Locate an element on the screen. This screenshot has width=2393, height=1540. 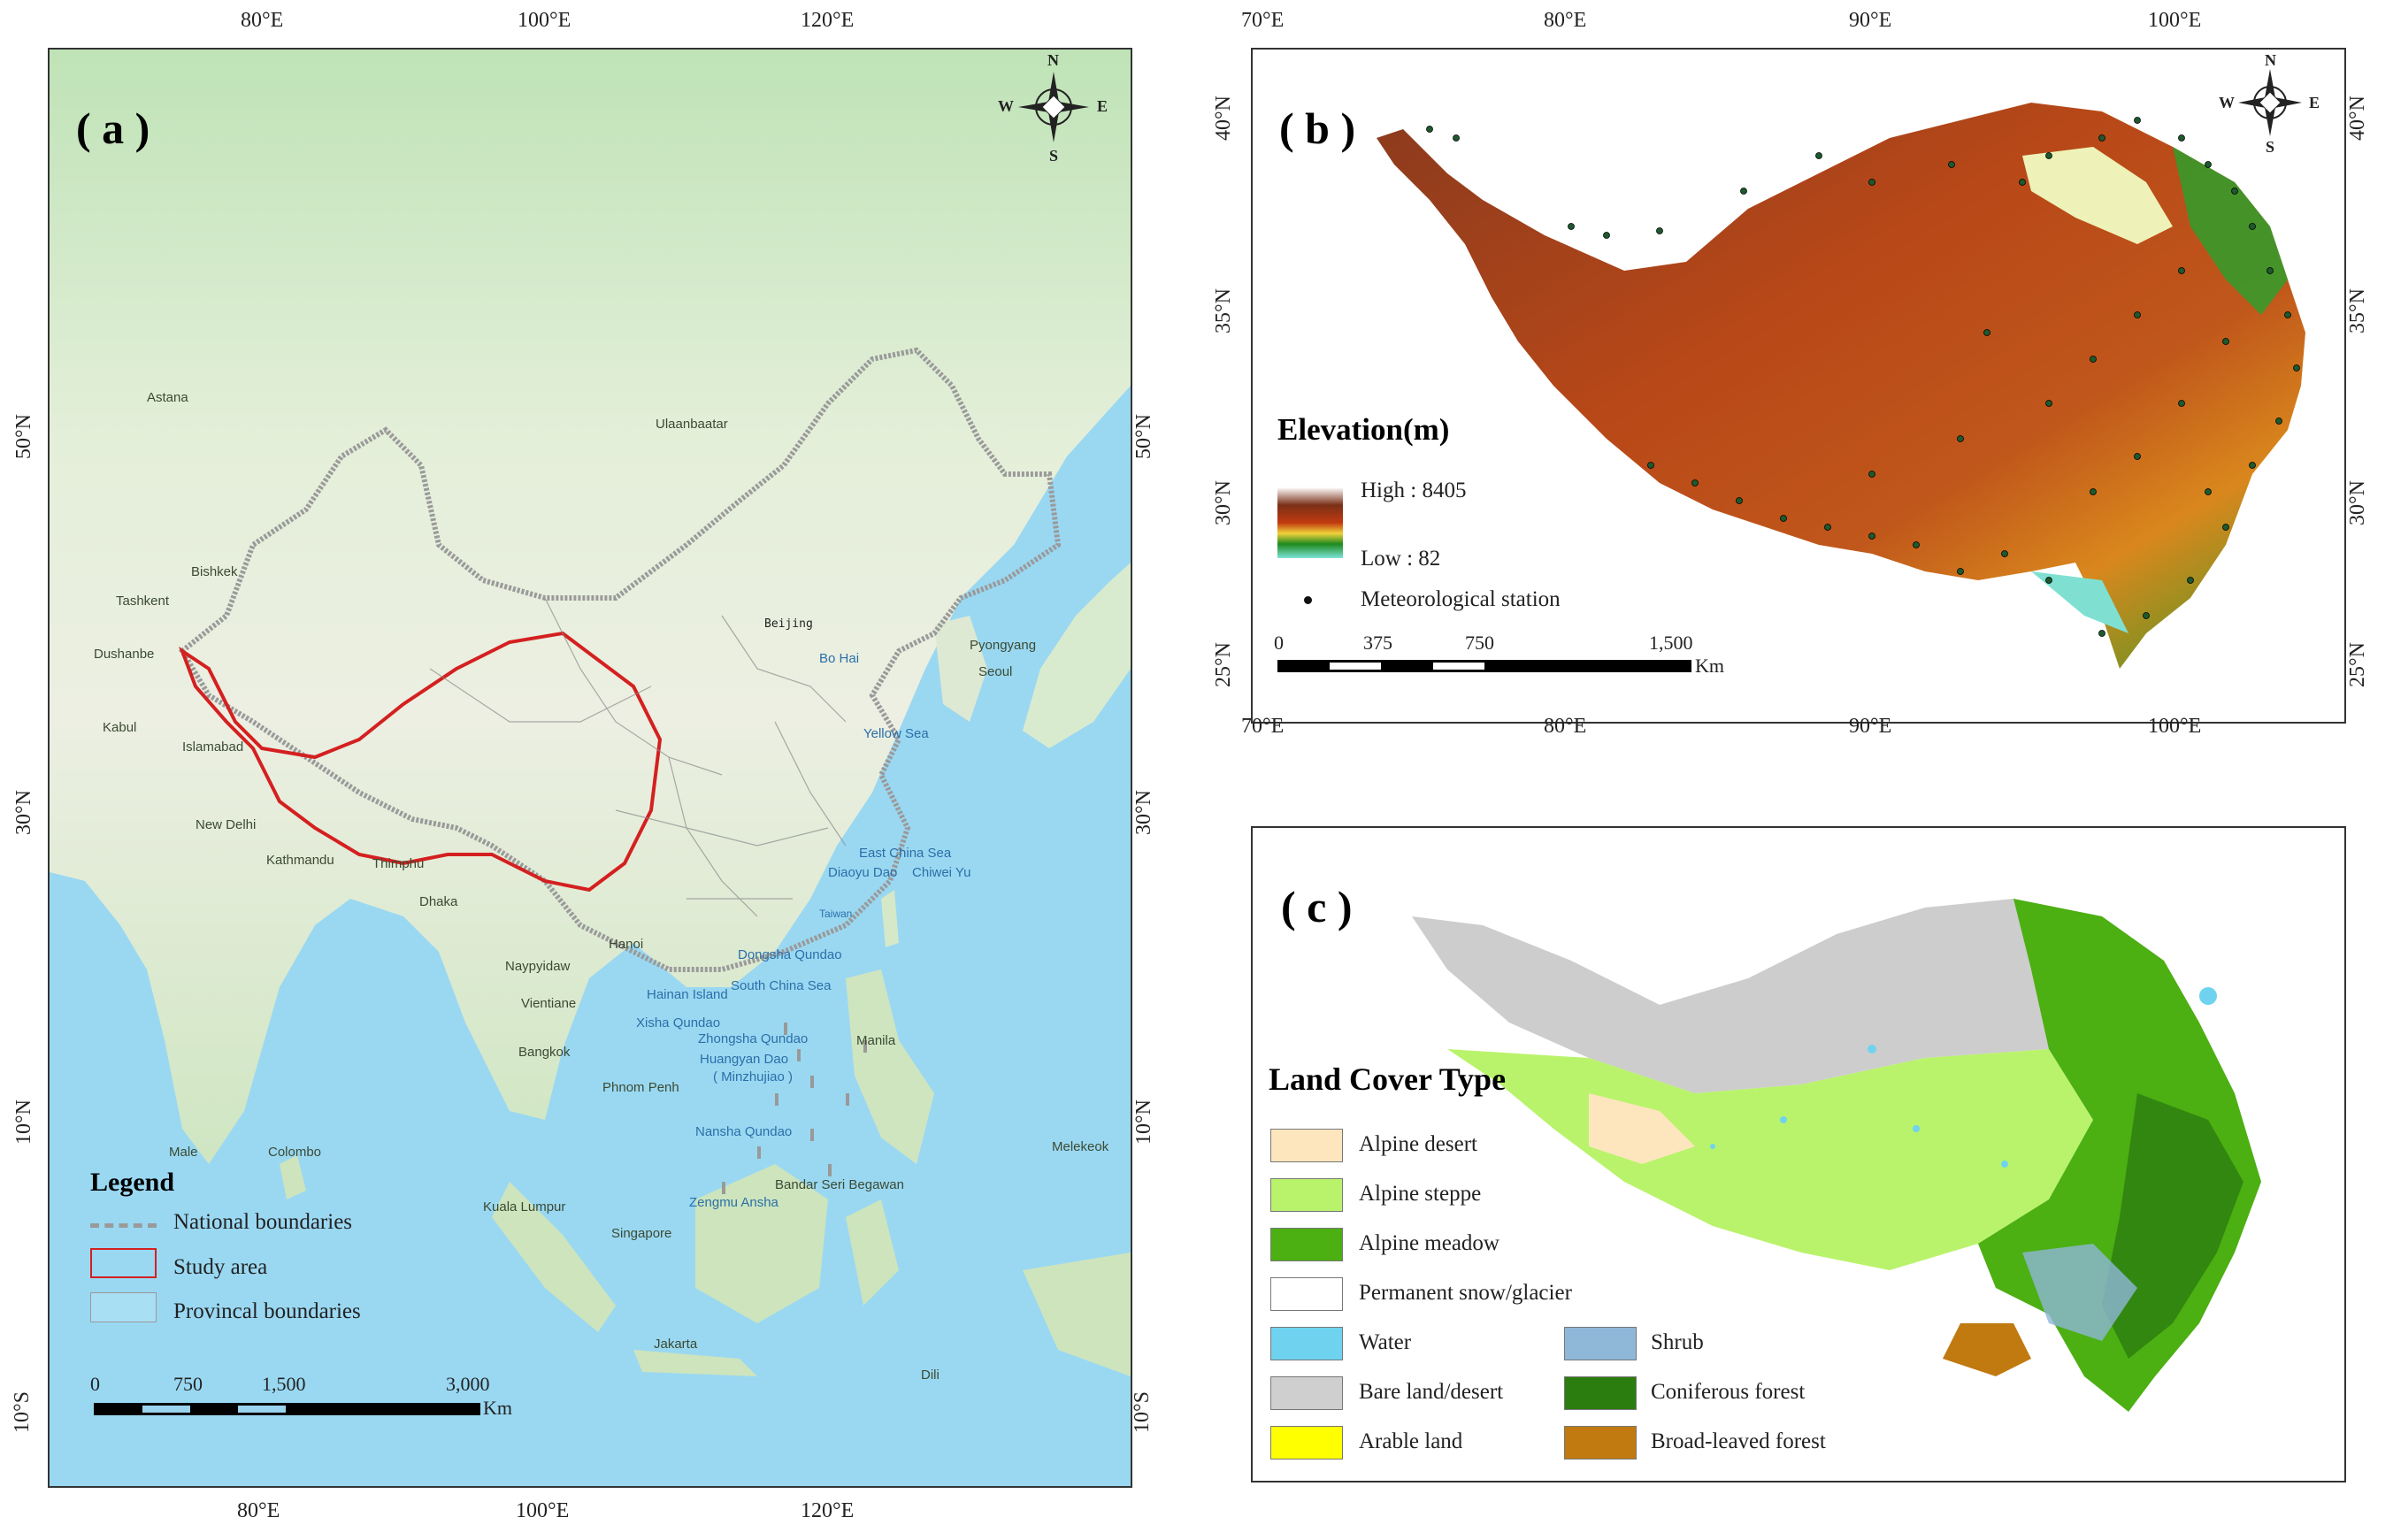
sea-label: ( Minzhujiao ) is located at coordinates (754, 1076).